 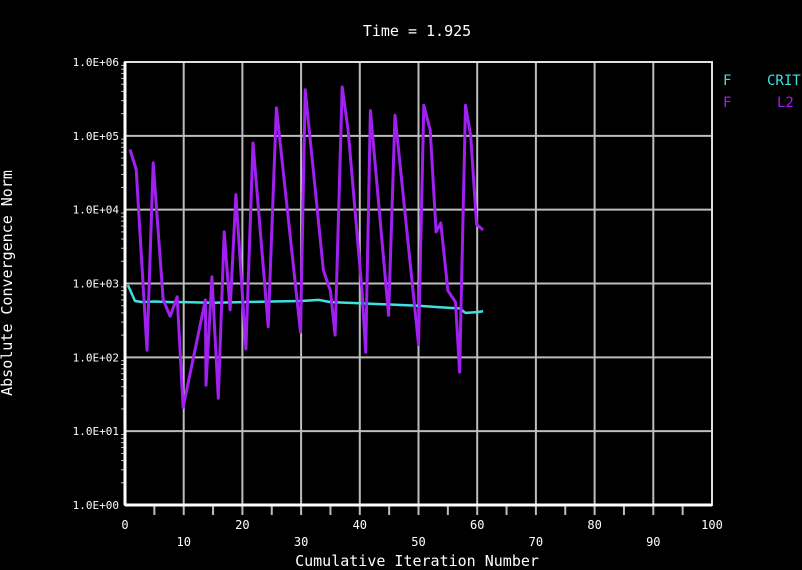 What do you see at coordinates (183, 542) in the screenshot?
I see `x-tick-label: 10` at bounding box center [183, 542].